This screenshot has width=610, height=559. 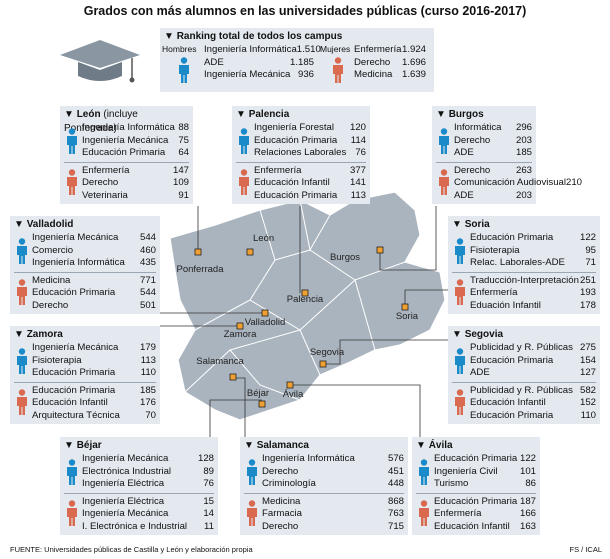 I want to click on city-label: Béjar, so click(x=258, y=393).